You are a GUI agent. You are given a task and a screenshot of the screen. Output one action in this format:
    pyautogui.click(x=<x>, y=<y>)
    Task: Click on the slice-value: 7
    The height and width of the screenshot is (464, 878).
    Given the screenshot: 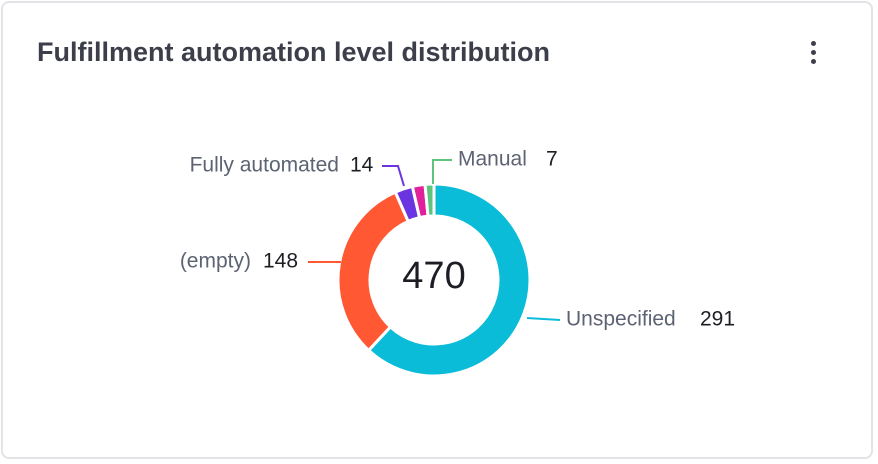 What is the action you would take?
    pyautogui.click(x=552, y=159)
    